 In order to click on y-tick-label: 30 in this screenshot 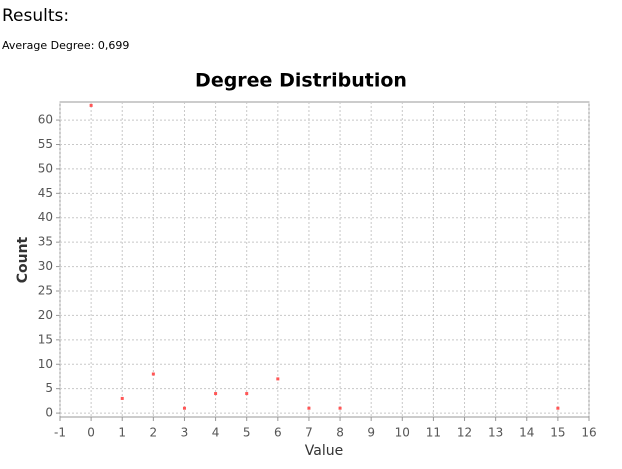, I will do `click(45, 266)`.